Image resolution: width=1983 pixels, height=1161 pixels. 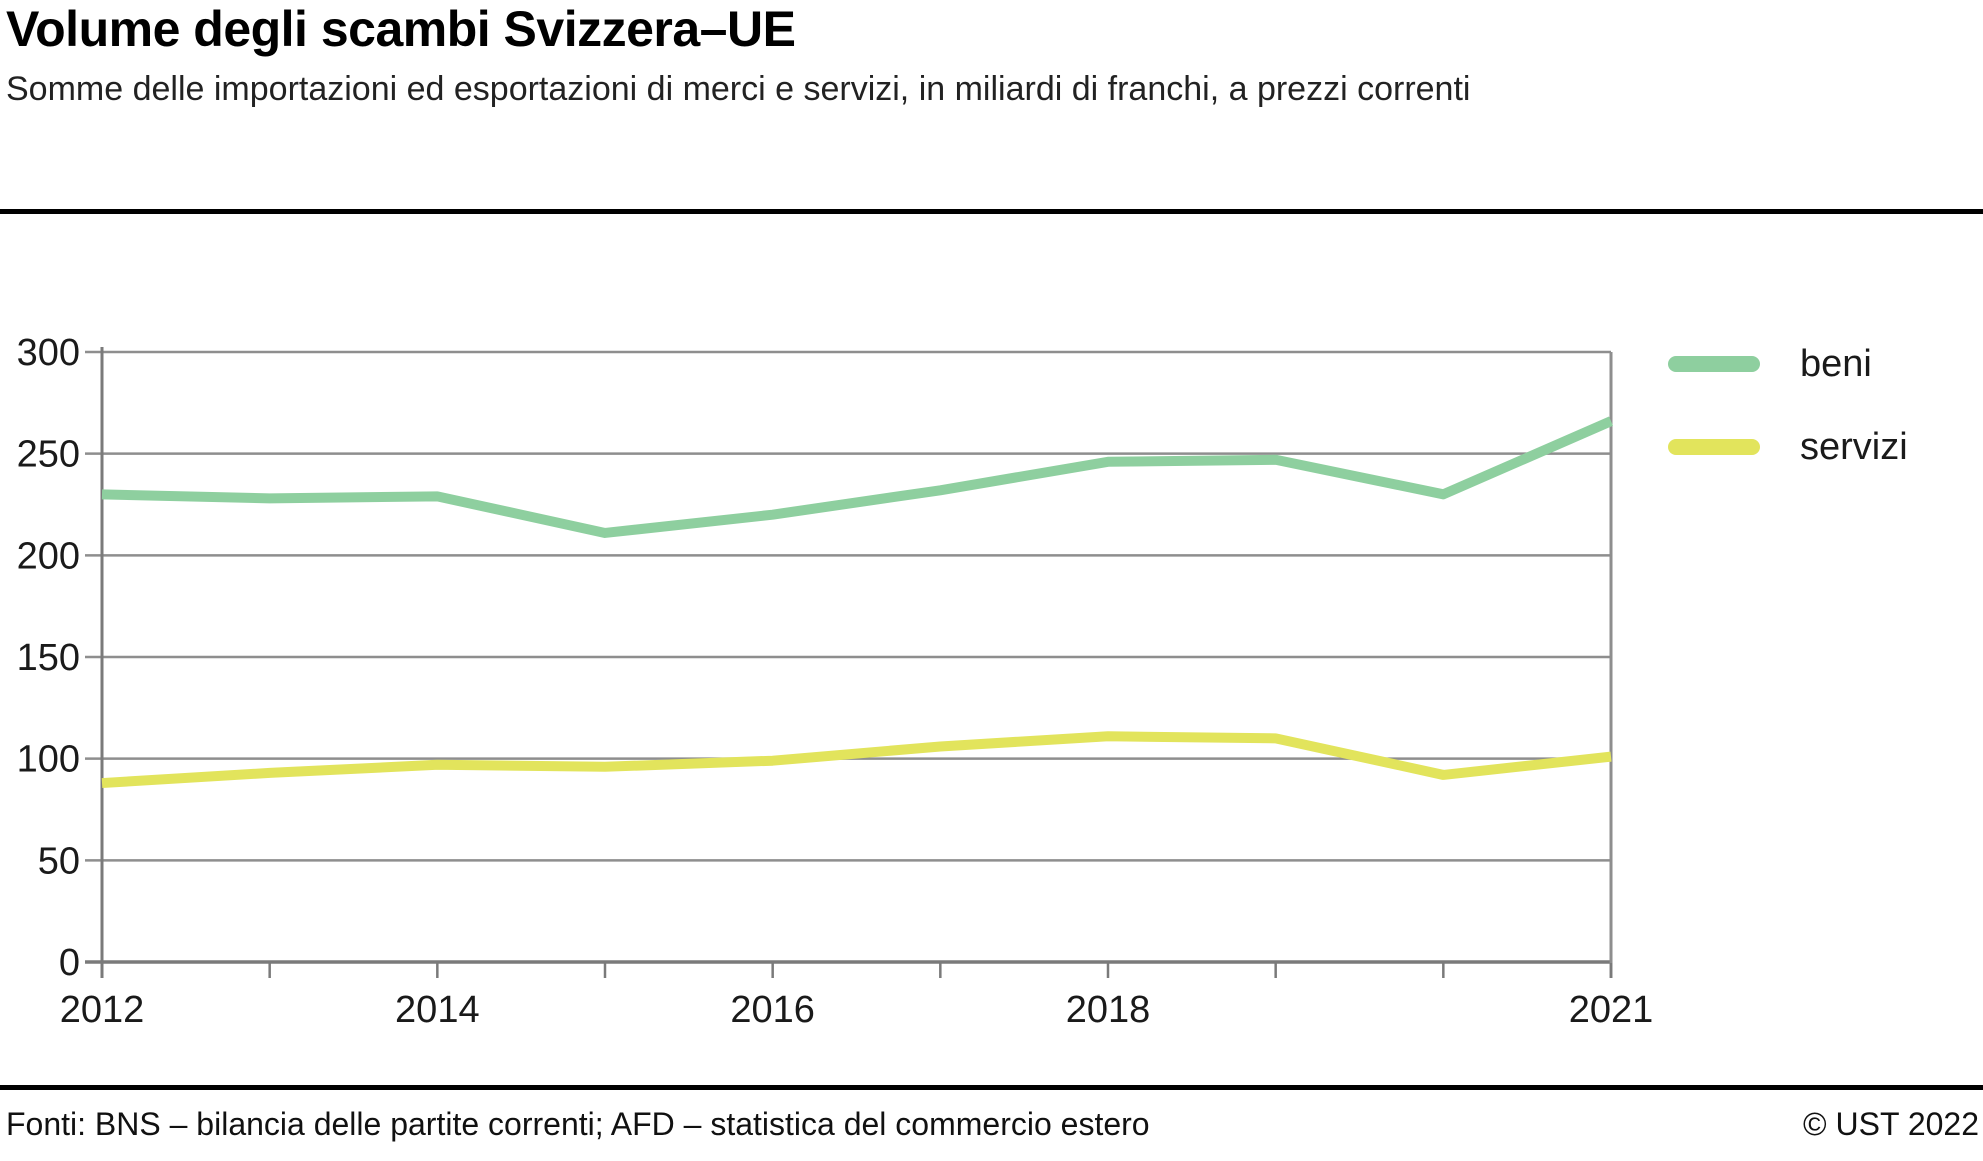 I want to click on y-tick-label: 0, so click(x=69, y=963).